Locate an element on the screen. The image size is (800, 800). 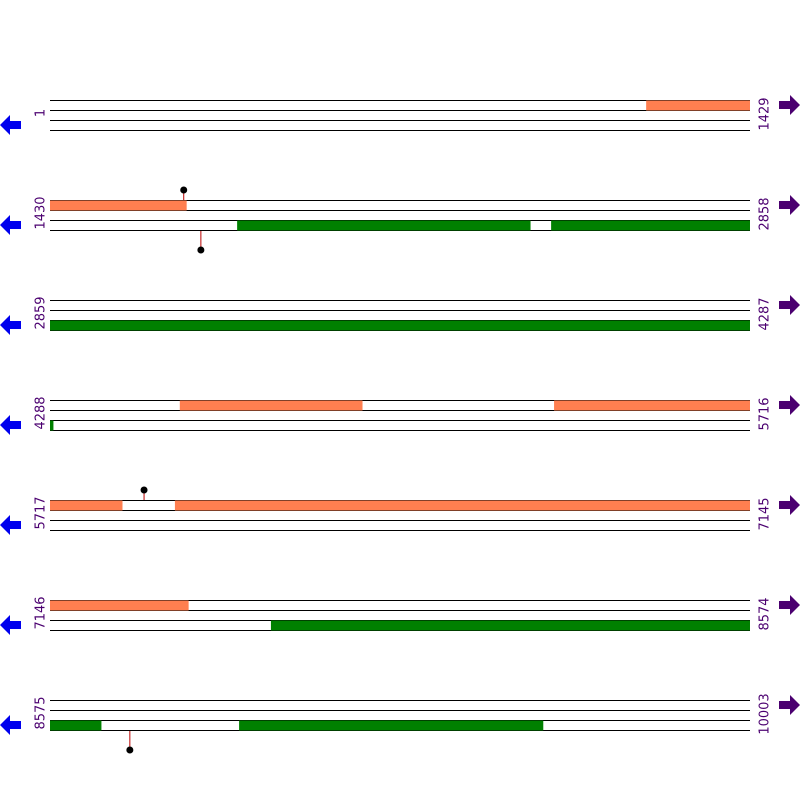
start-label: 7146 is located at coordinates (41, 612).